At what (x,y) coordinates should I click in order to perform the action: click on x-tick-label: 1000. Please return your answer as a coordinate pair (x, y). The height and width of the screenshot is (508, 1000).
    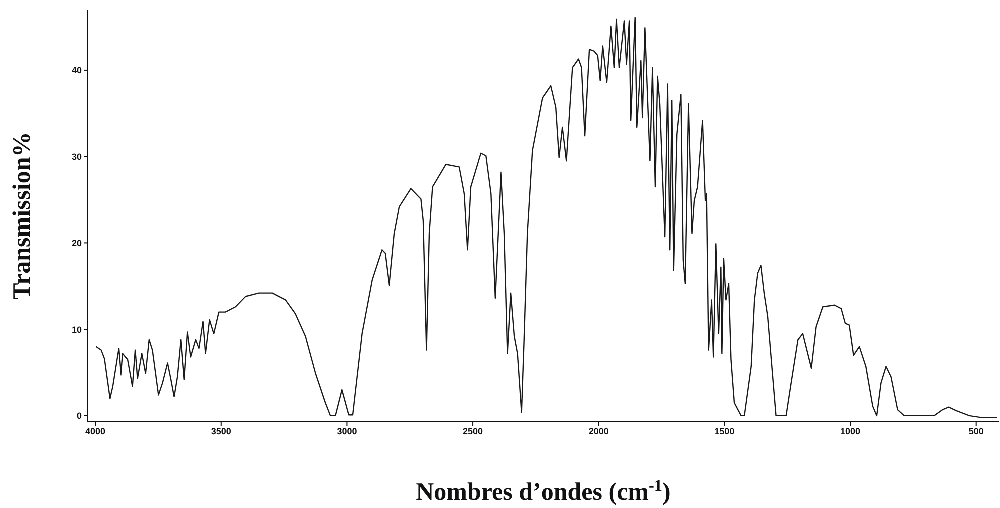
    Looking at the image, I should click on (850, 431).